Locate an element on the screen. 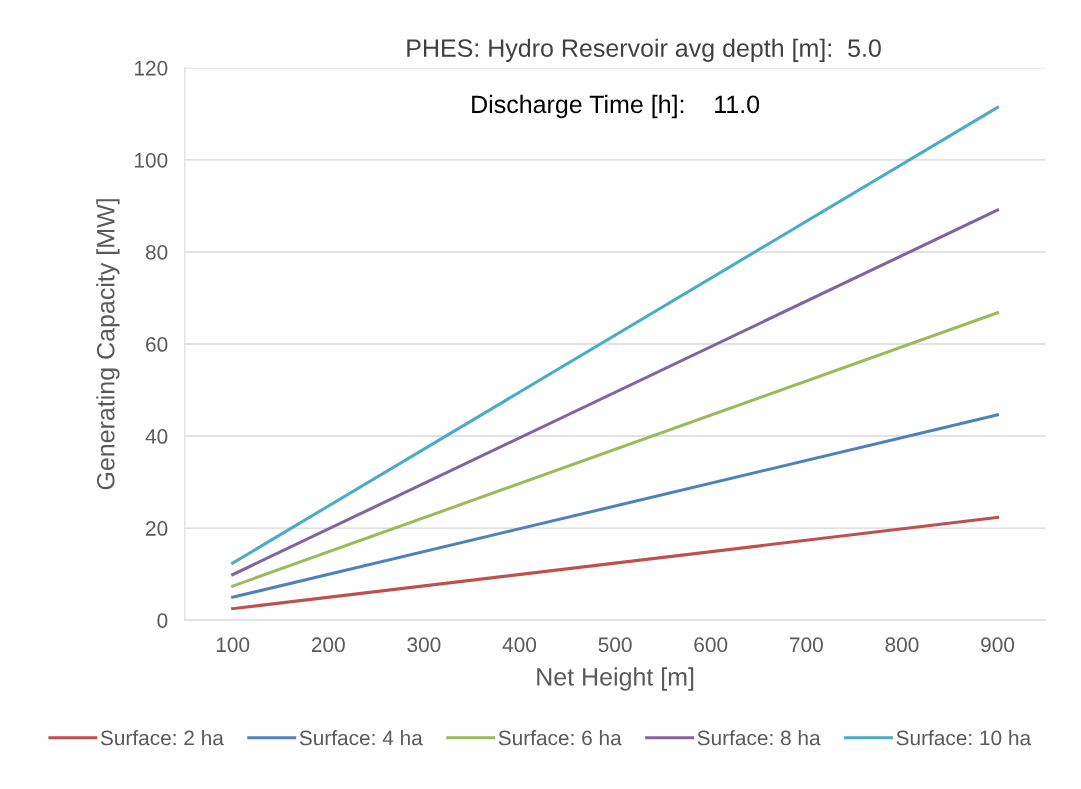  x-tick-label: 700 is located at coordinates (806, 645).